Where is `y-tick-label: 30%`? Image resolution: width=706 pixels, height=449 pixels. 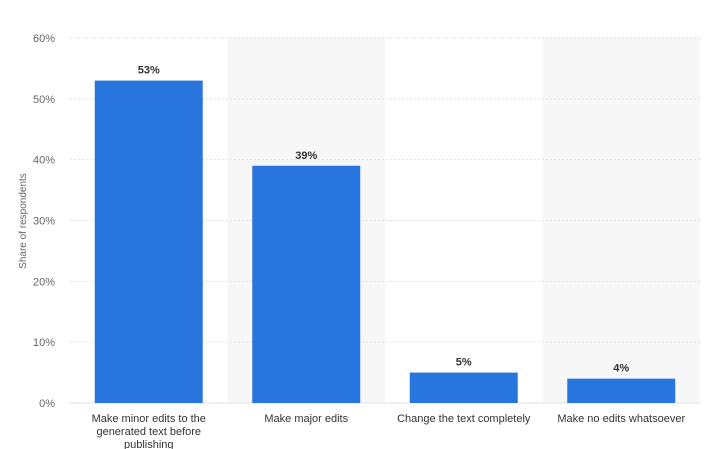
y-tick-label: 30% is located at coordinates (44, 222).